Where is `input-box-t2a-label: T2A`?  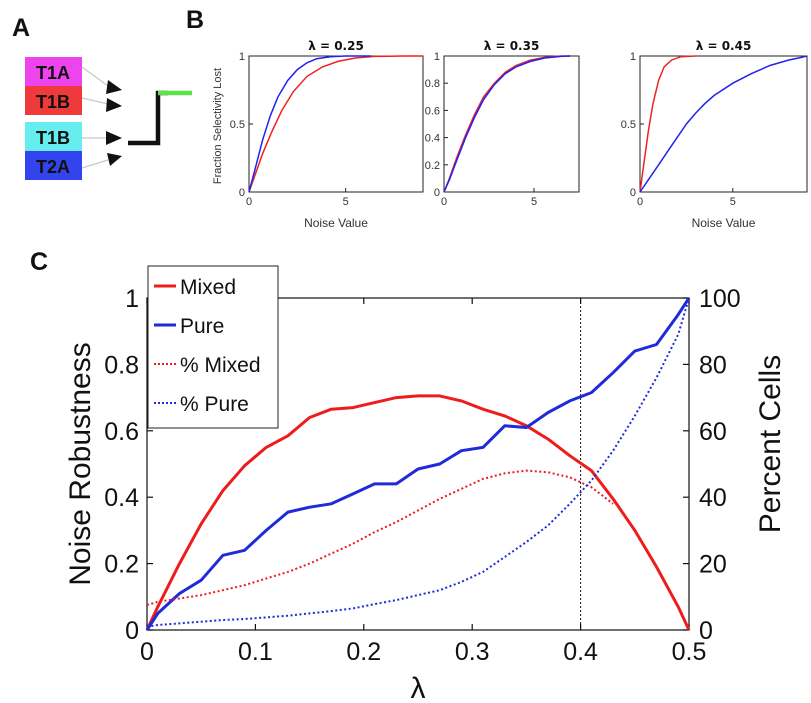
input-box-t2a-label: T2A is located at coordinates (53, 167).